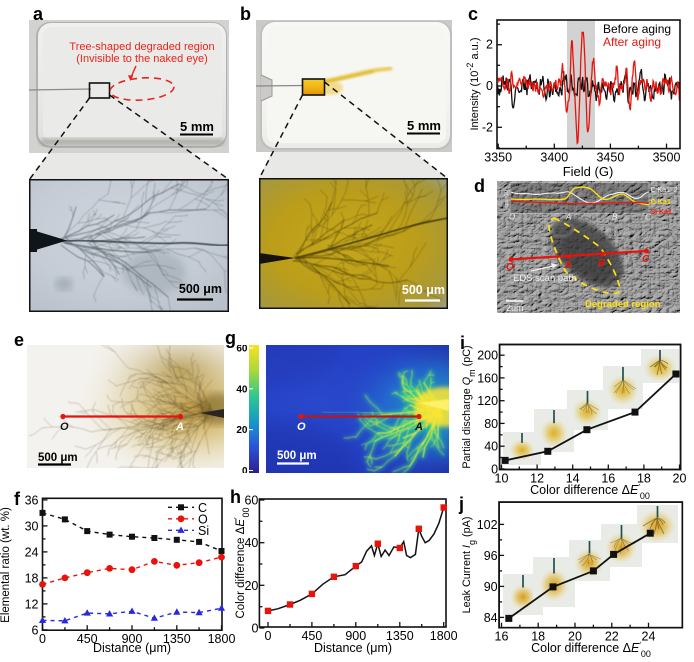 The height and width of the screenshot is (662, 694). What do you see at coordinates (664, 190) in the screenshot?
I see `svg-text: C Ka1_2` at bounding box center [664, 190].